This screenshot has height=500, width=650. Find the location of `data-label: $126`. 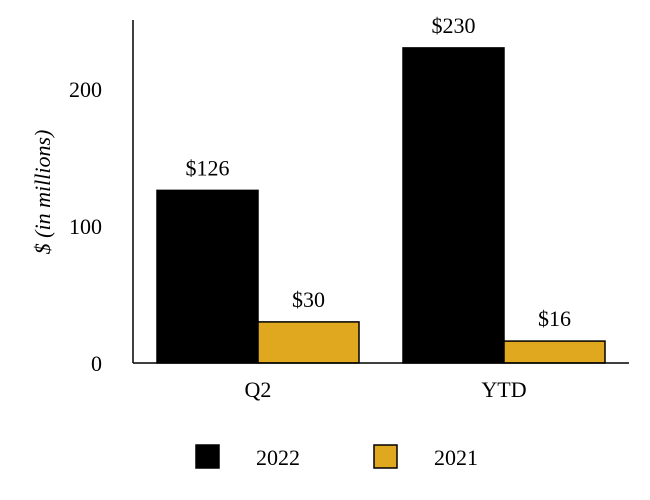

data-label: $126 is located at coordinates (208, 167).